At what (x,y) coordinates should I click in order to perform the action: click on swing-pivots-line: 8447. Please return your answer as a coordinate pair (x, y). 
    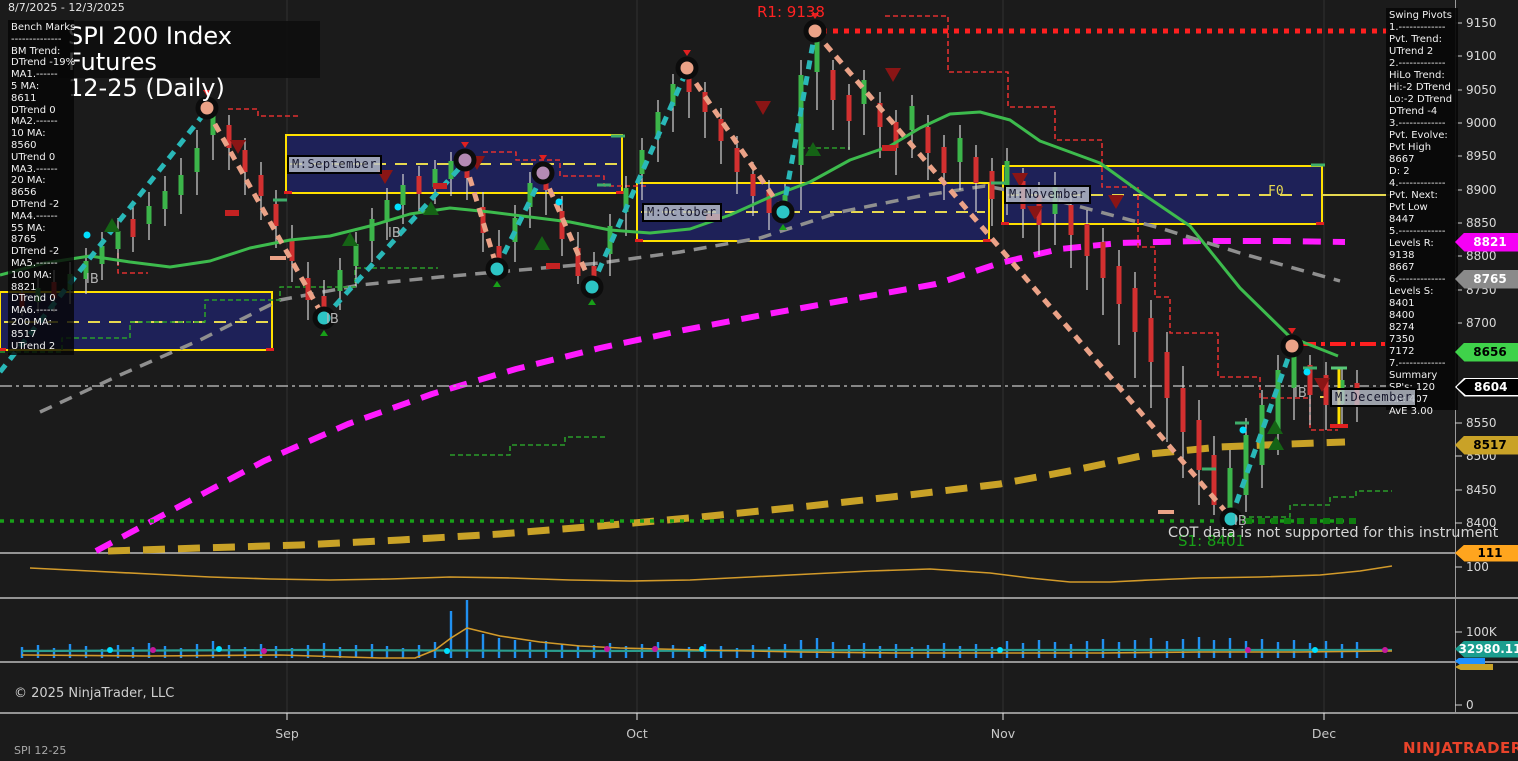
    Looking at the image, I should click on (1402, 219).